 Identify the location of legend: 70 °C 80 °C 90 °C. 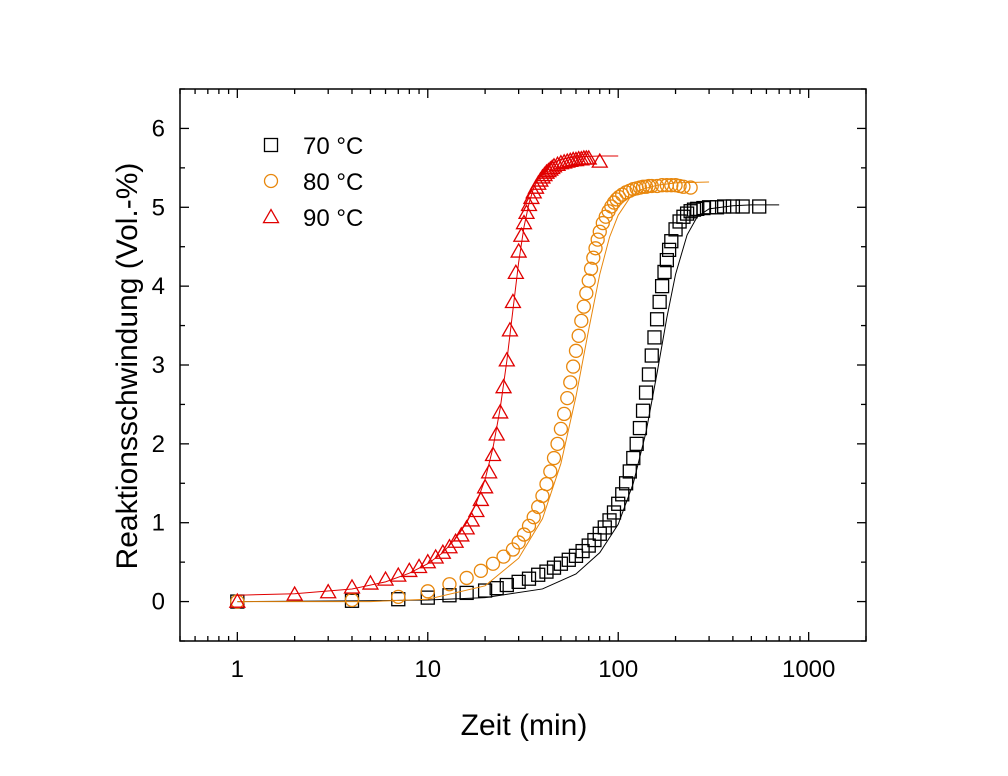
(312, 182).